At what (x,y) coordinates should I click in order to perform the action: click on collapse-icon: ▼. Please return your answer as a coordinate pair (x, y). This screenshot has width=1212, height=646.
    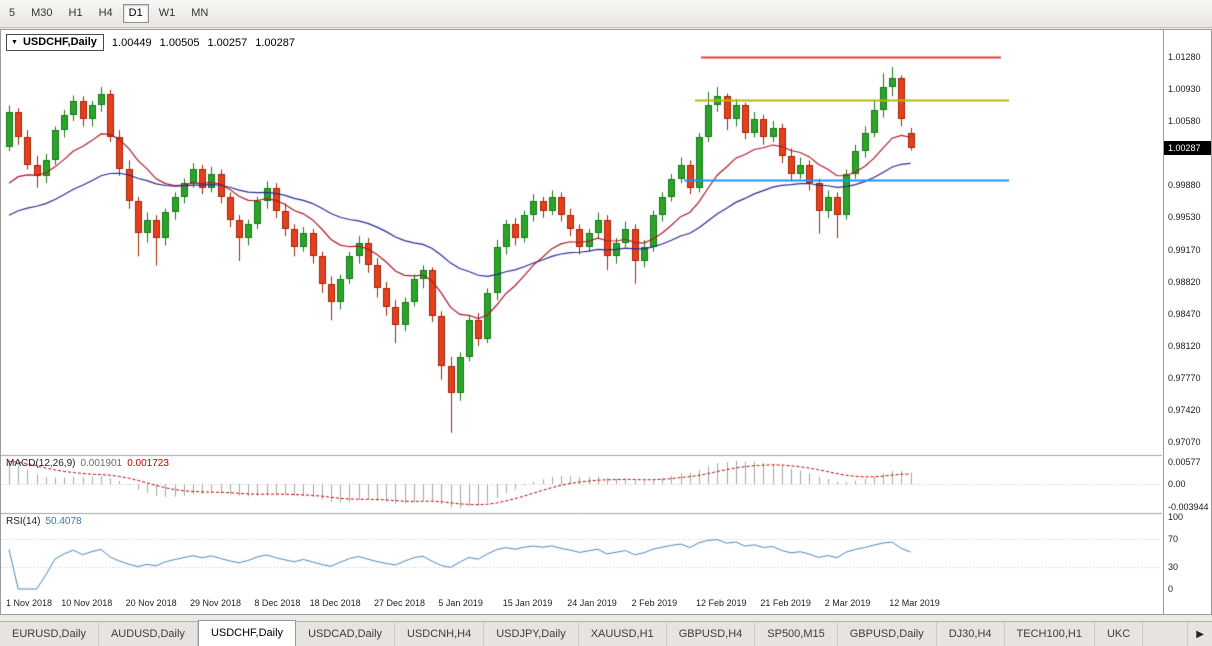
    Looking at the image, I should click on (14, 42).